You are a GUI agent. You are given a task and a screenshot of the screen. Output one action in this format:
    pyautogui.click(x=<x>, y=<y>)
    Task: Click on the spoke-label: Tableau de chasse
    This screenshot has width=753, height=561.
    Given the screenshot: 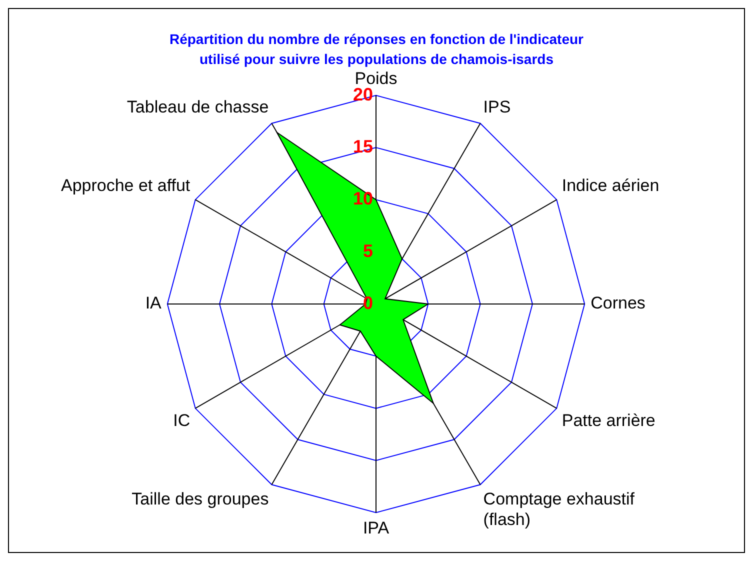 What is the action you would take?
    pyautogui.click(x=197, y=107)
    